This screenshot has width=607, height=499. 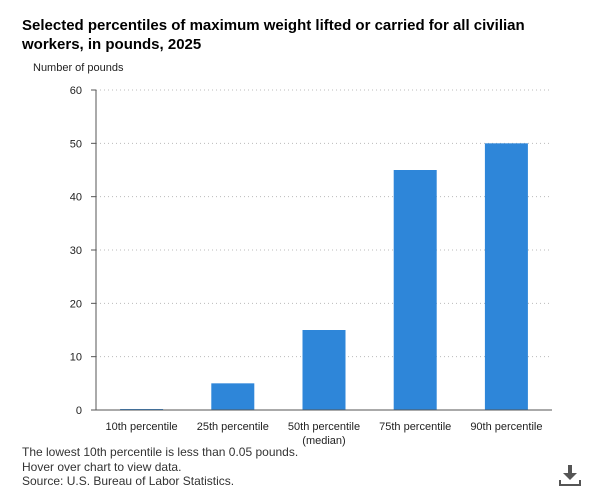 What do you see at coordinates (79, 411) in the screenshot?
I see `y-tick-label: 0` at bounding box center [79, 411].